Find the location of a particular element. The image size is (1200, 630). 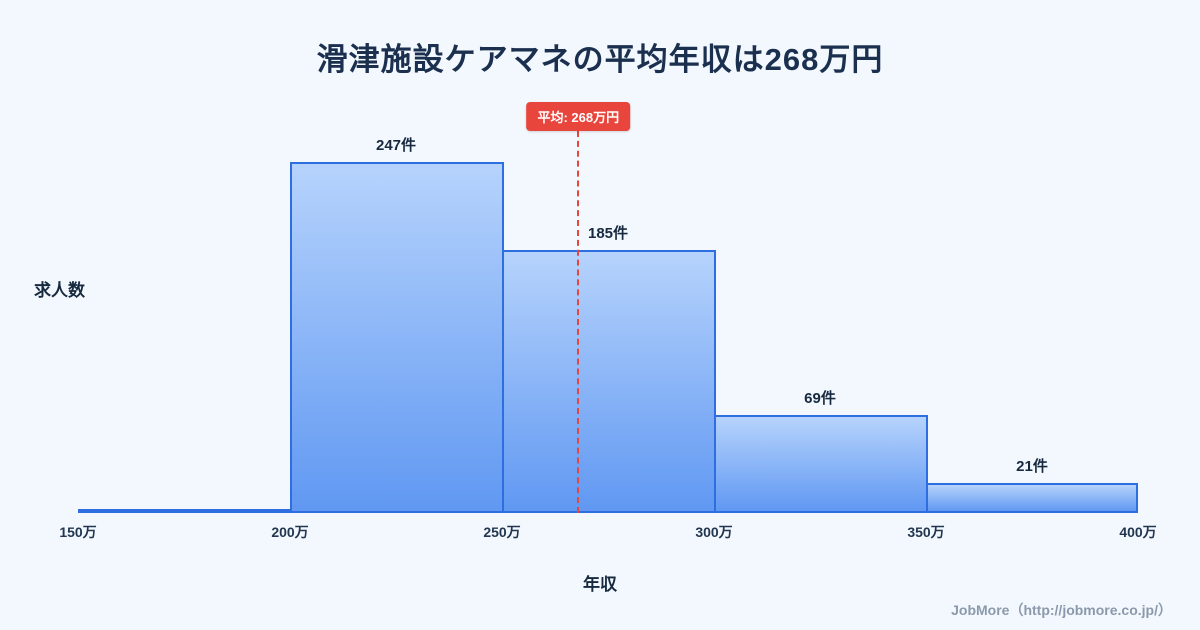

x-tick-label: 250万 is located at coordinates (502, 532).